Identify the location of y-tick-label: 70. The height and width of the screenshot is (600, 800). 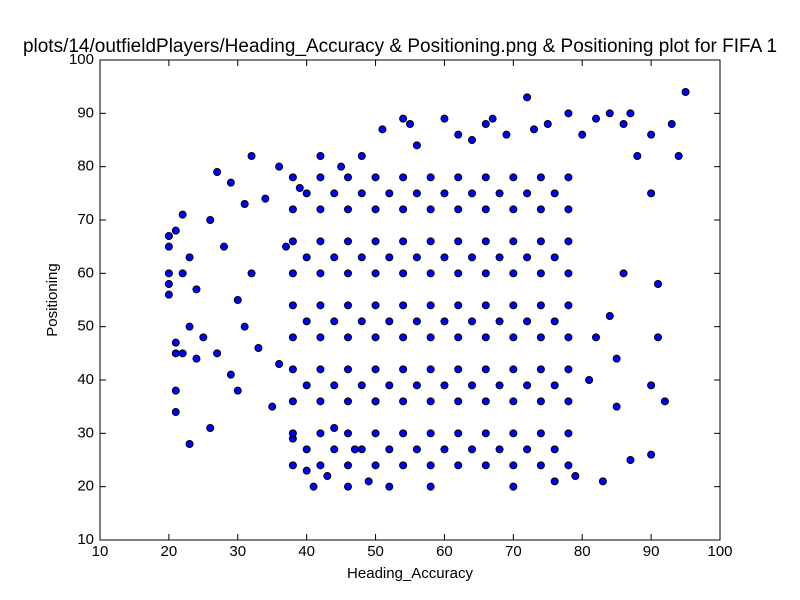
(85, 219).